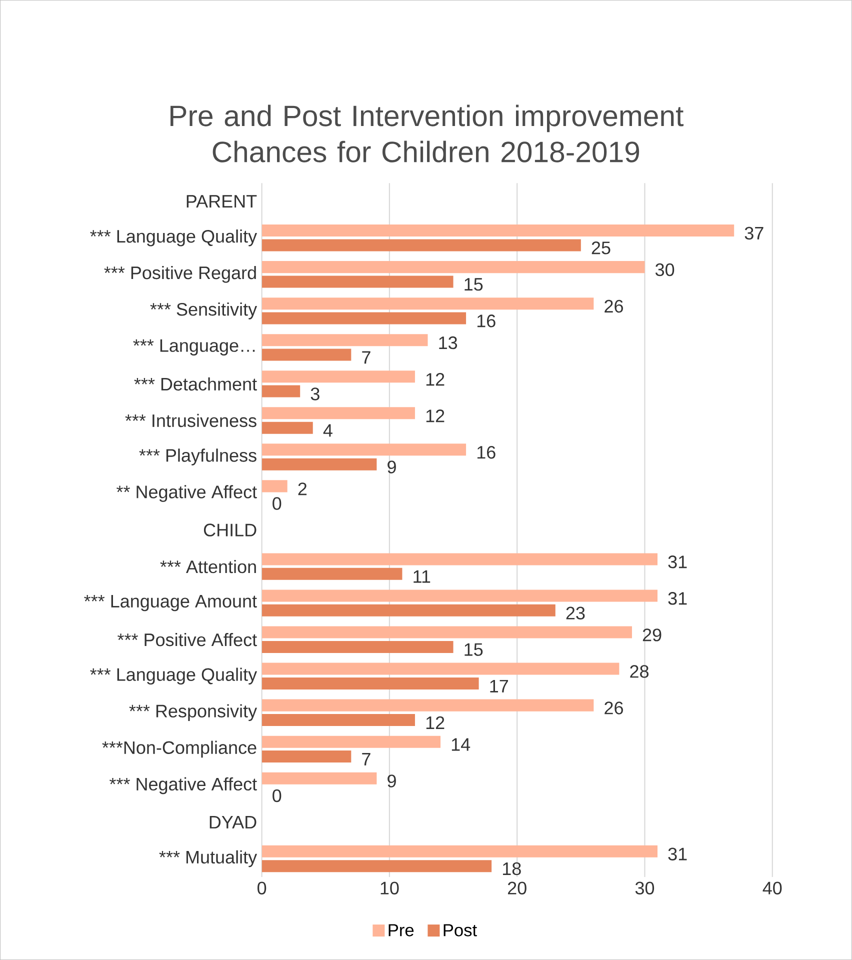  Describe the element at coordinates (262, 888) in the screenshot. I see `x-tick-label: 0` at that location.